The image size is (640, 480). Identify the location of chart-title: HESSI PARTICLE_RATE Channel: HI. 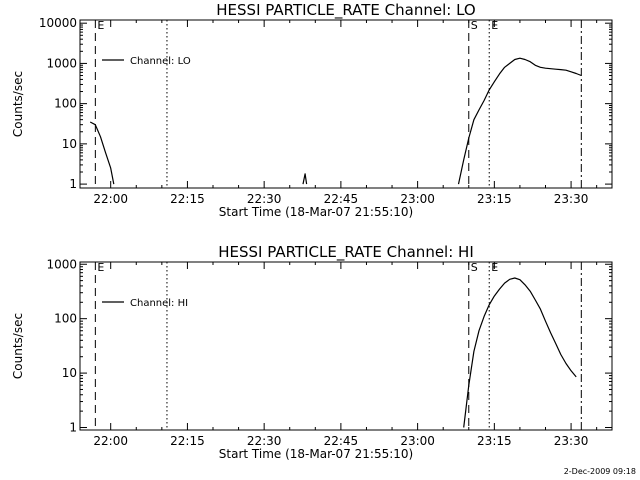
(346, 252).